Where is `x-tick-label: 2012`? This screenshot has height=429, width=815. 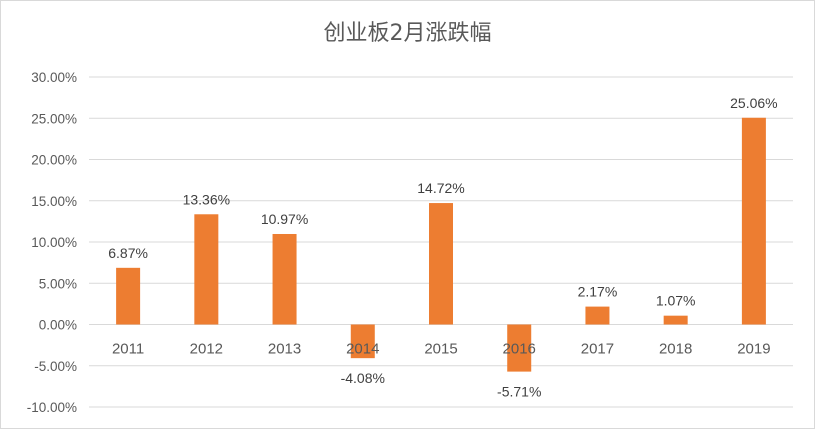
x-tick-label: 2012 is located at coordinates (206, 349).